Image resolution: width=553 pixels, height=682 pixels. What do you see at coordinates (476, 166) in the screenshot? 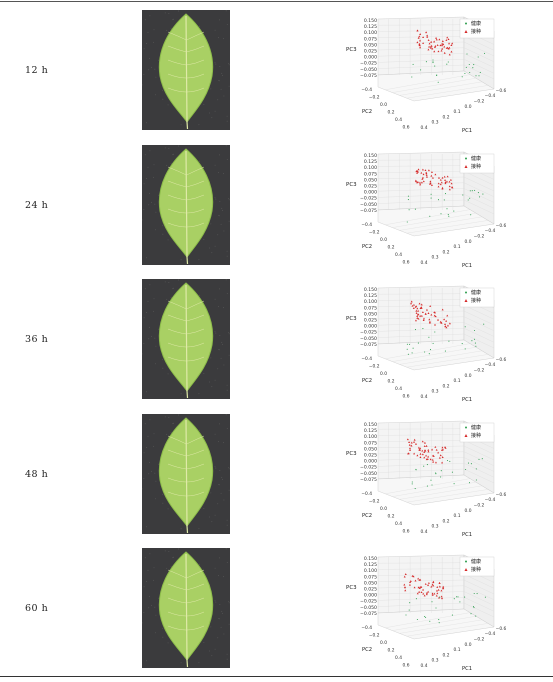
I see `legend-label: 接种` at bounding box center [476, 166].